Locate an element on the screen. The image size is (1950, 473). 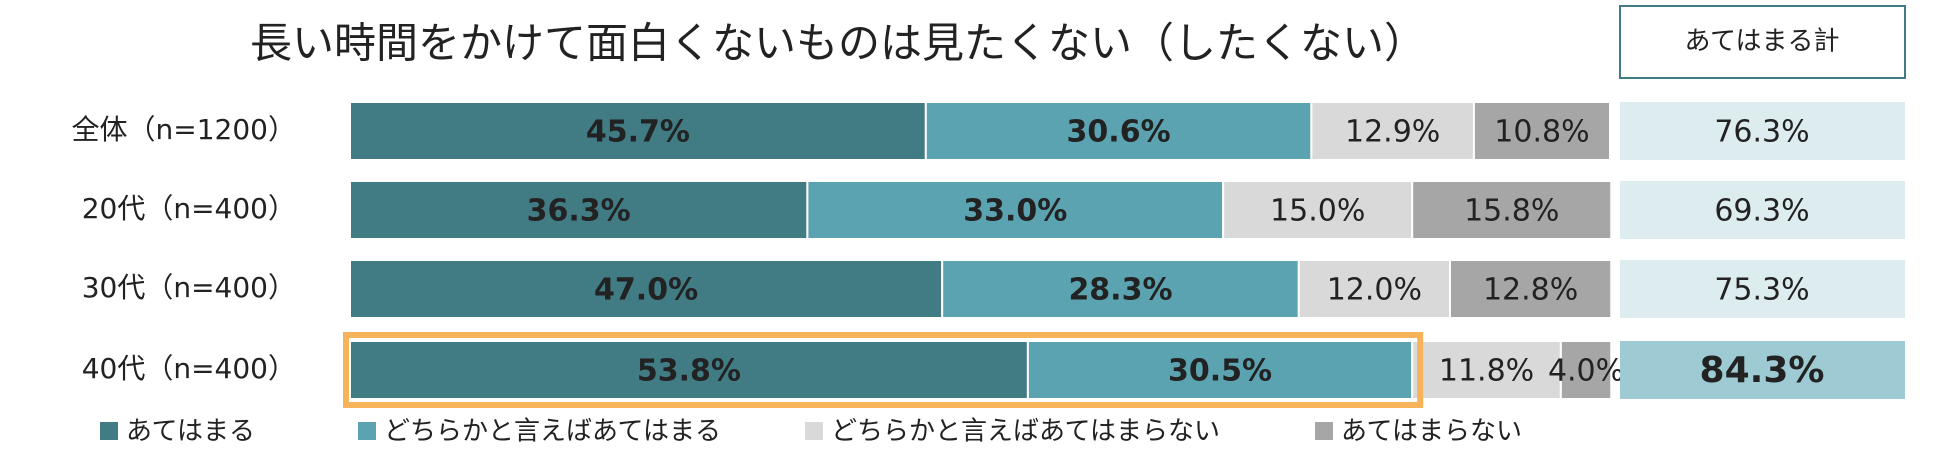
total-label: 76.3% is located at coordinates (1761, 132).